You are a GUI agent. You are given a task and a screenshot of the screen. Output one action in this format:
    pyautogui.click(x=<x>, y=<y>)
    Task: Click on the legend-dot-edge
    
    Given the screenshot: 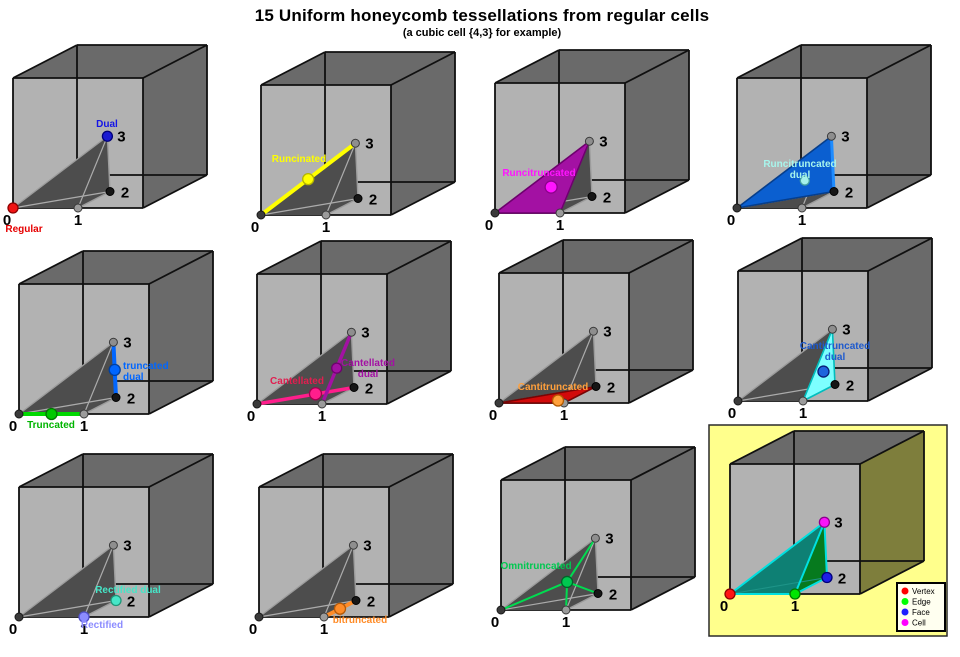 What is the action you would take?
    pyautogui.click(x=905, y=601)
    